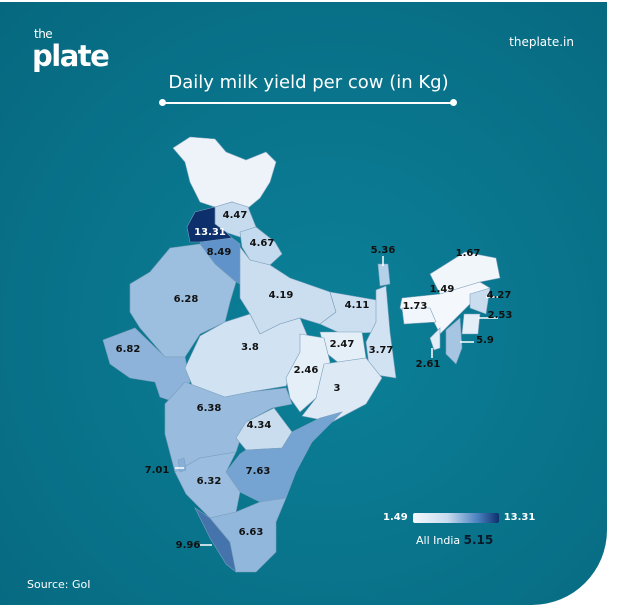  I want to click on region-value-label: 4.67, so click(262, 243).